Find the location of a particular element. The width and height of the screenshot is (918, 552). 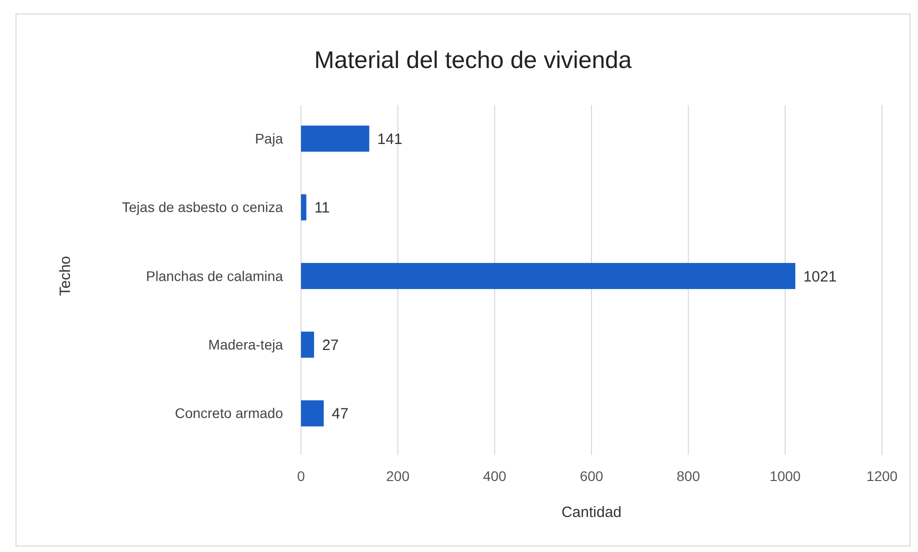

y-tick-label: Madera-teja is located at coordinates (246, 344).